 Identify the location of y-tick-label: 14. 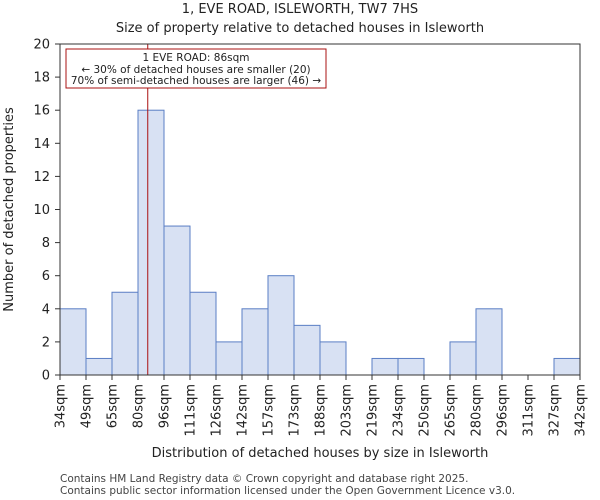
(41, 144).